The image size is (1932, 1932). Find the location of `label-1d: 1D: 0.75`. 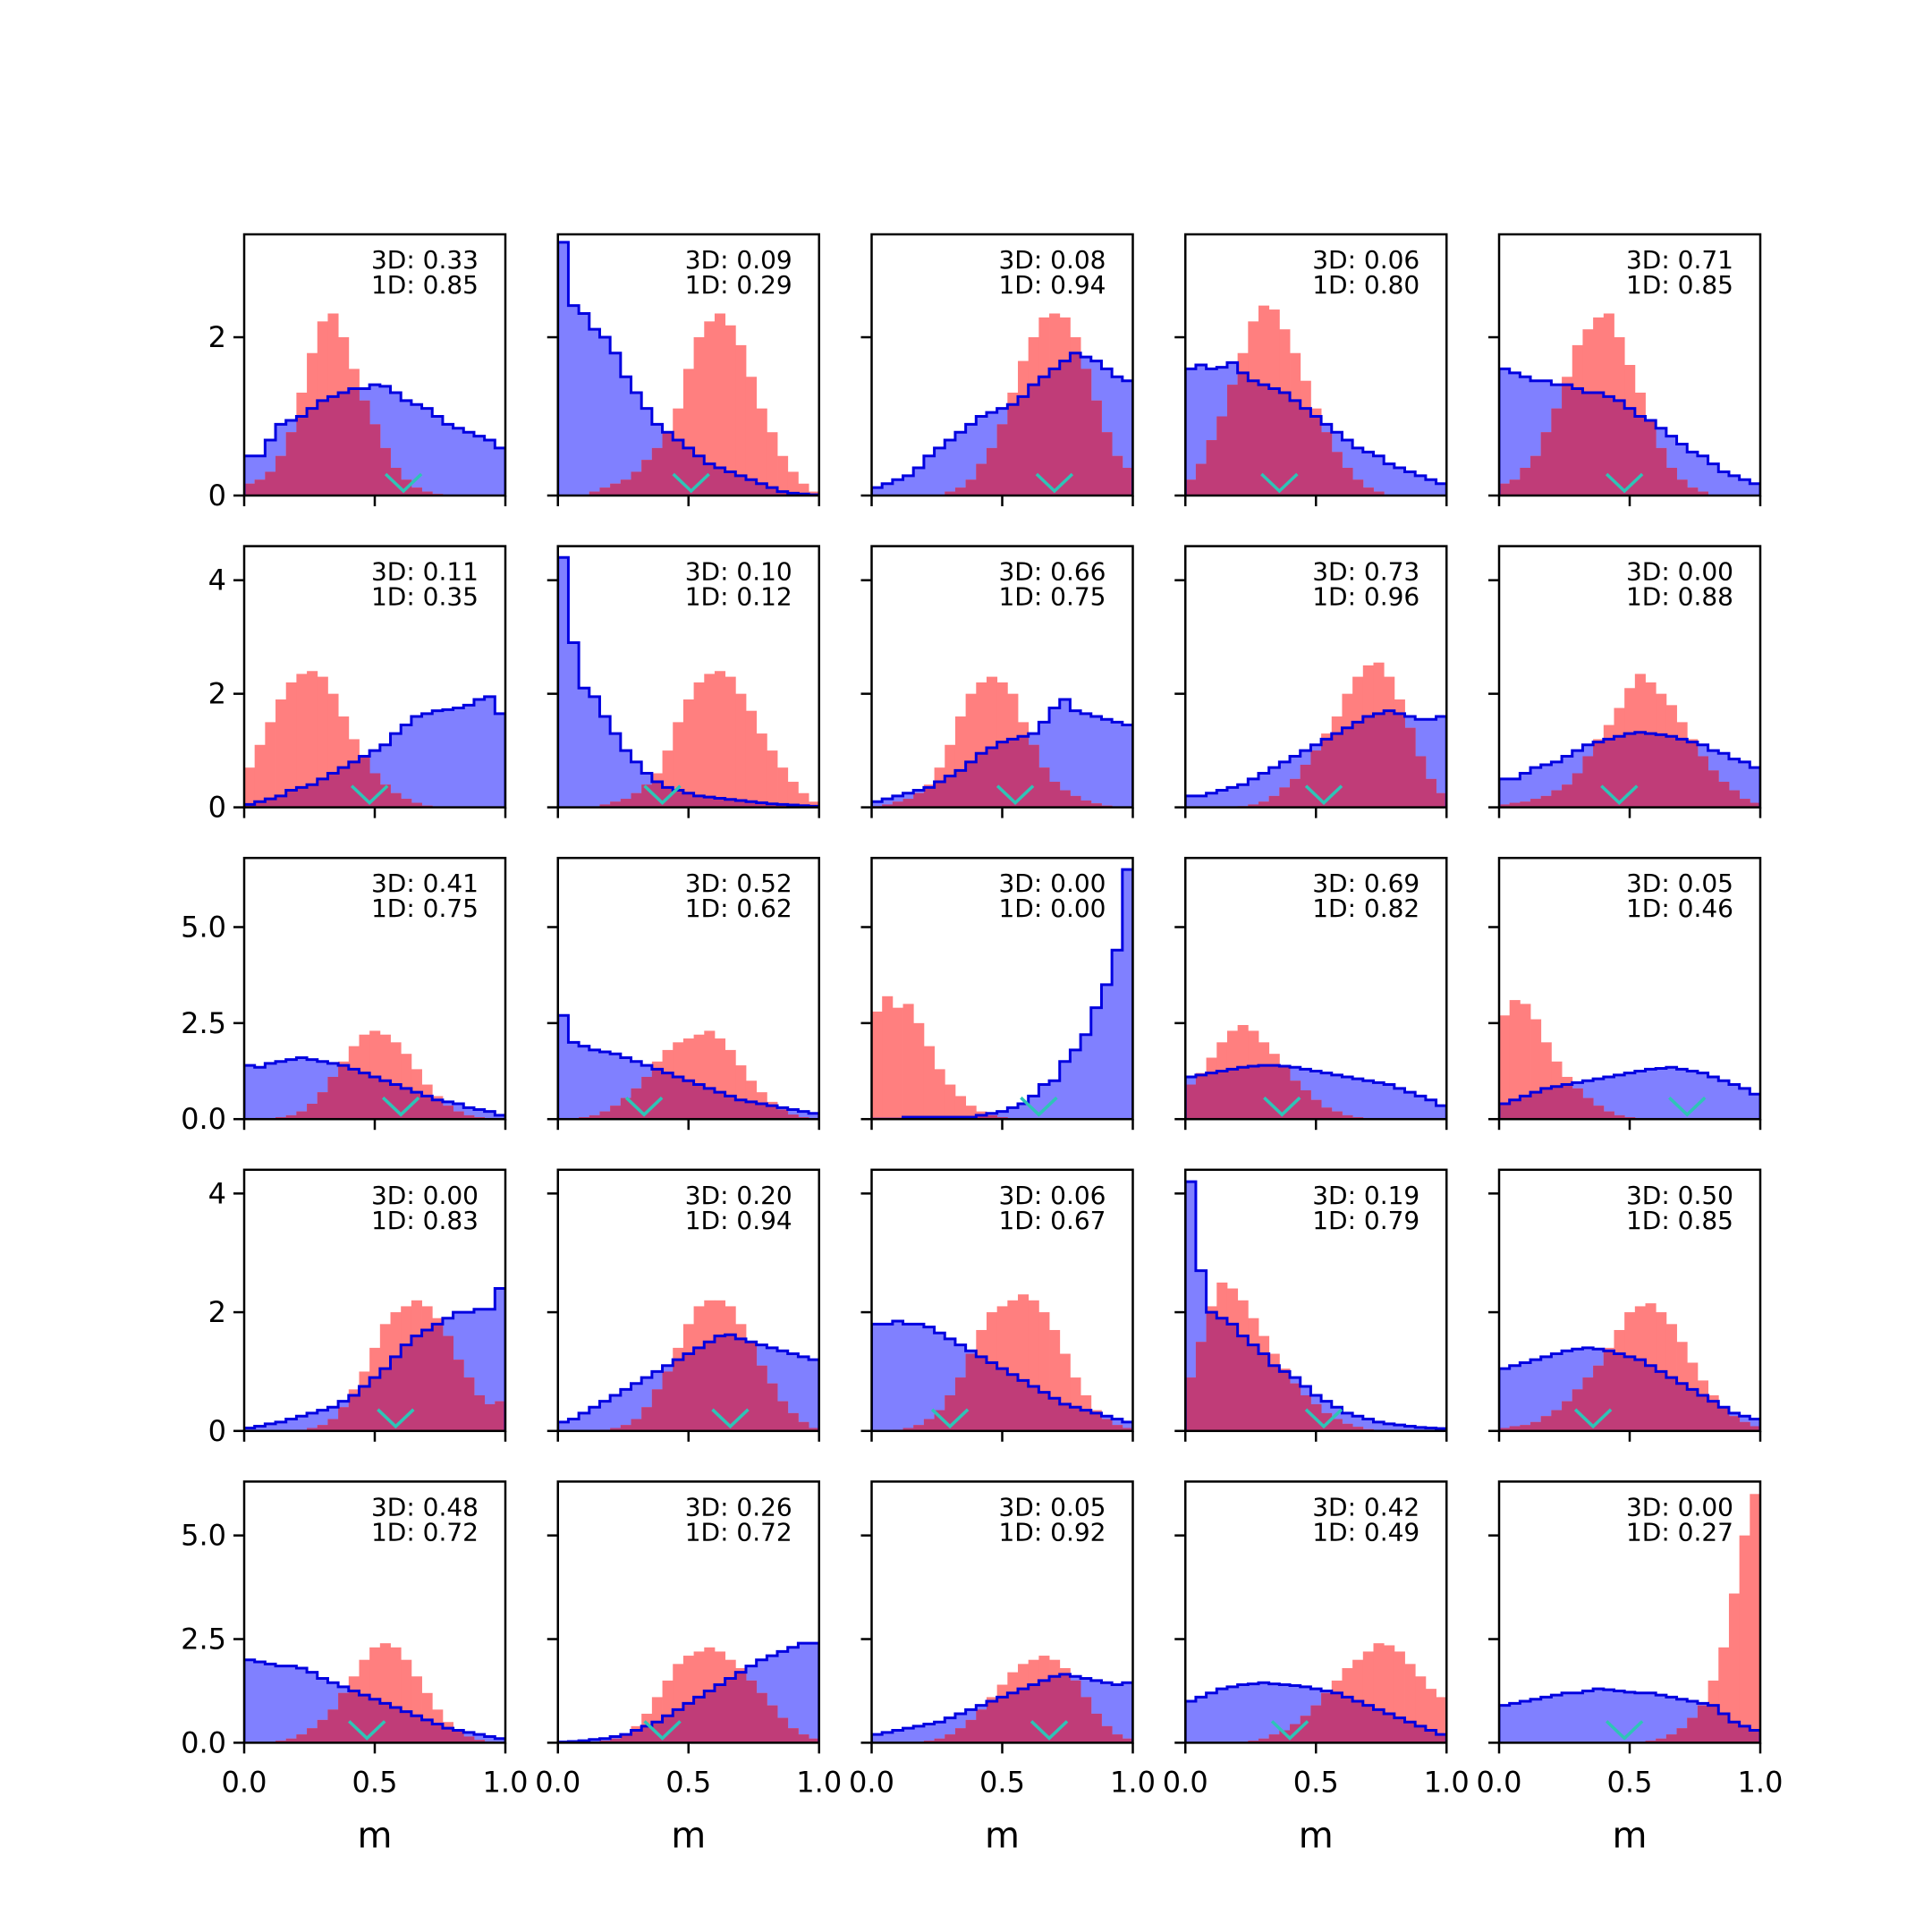

label-1d: 1D: 0.75 is located at coordinates (425, 908).